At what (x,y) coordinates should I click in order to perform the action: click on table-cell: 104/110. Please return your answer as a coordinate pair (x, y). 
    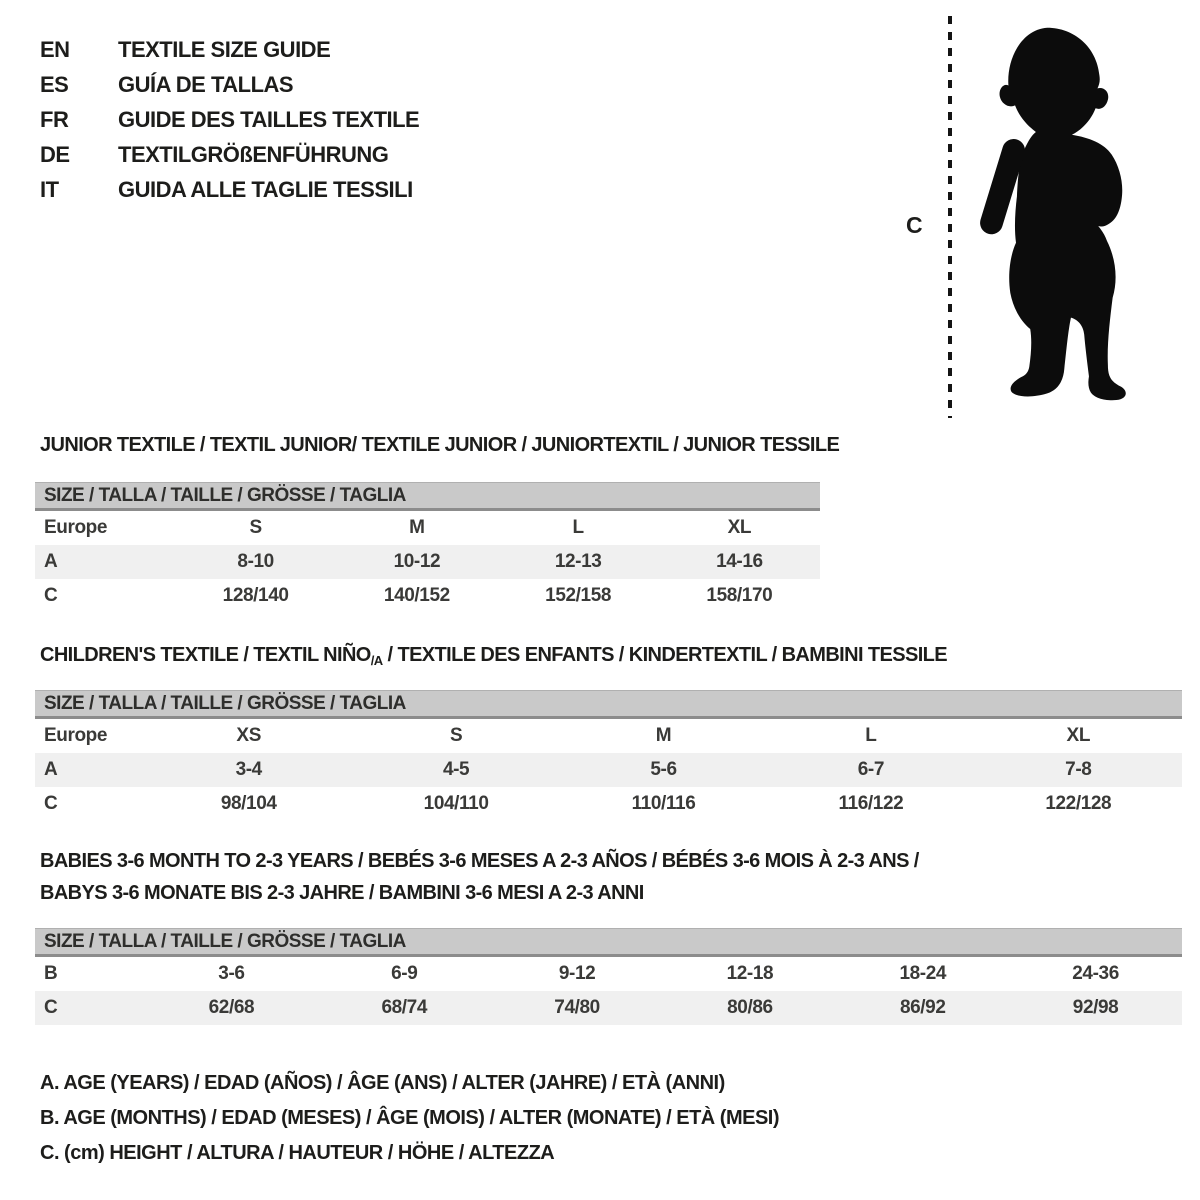
    Looking at the image, I should click on (456, 803).